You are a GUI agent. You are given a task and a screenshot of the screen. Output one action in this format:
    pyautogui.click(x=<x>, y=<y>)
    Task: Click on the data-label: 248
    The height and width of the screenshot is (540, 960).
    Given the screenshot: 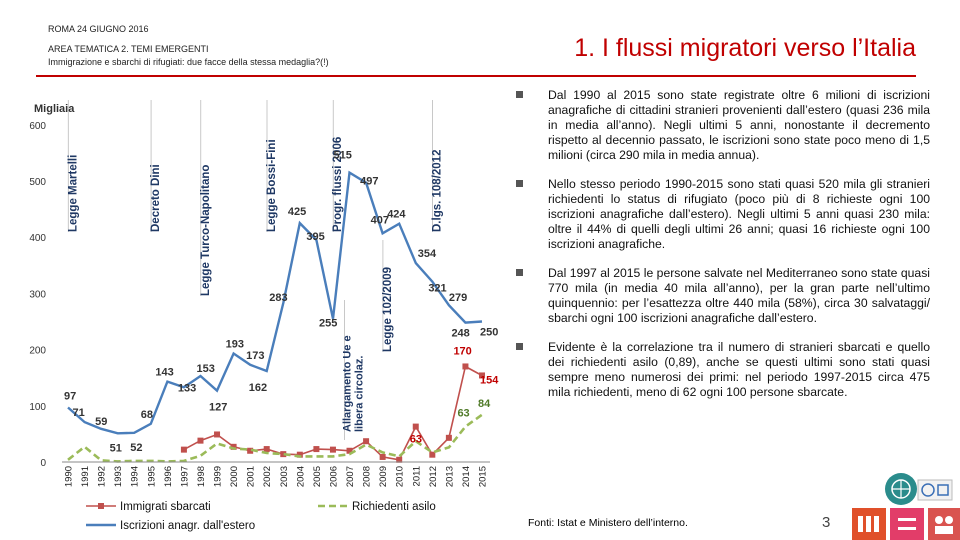 What is the action you would take?
    pyautogui.click(x=460, y=334)
    